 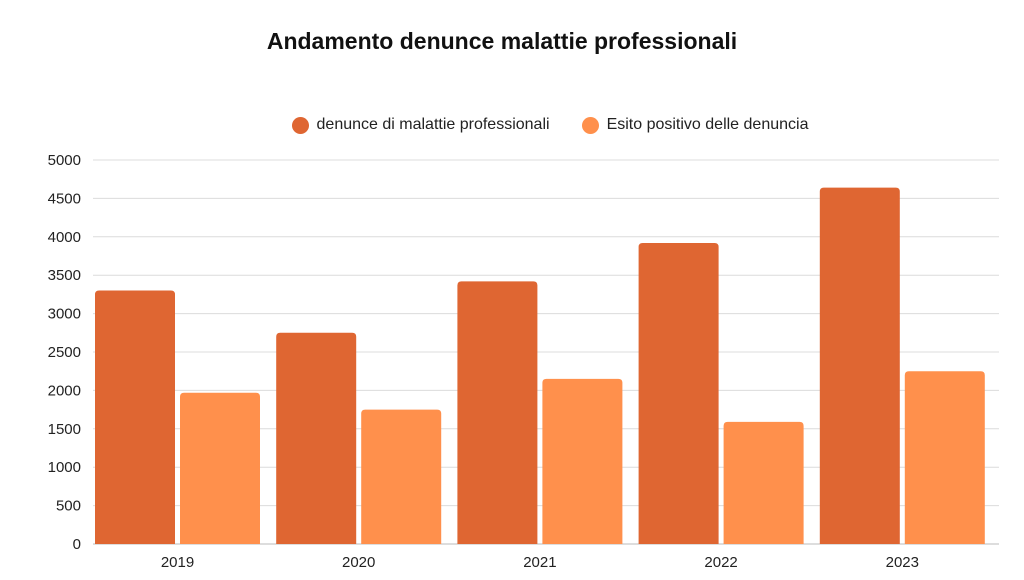 I want to click on legend-item-denunce: denunce di malattie professionali, so click(x=420, y=125).